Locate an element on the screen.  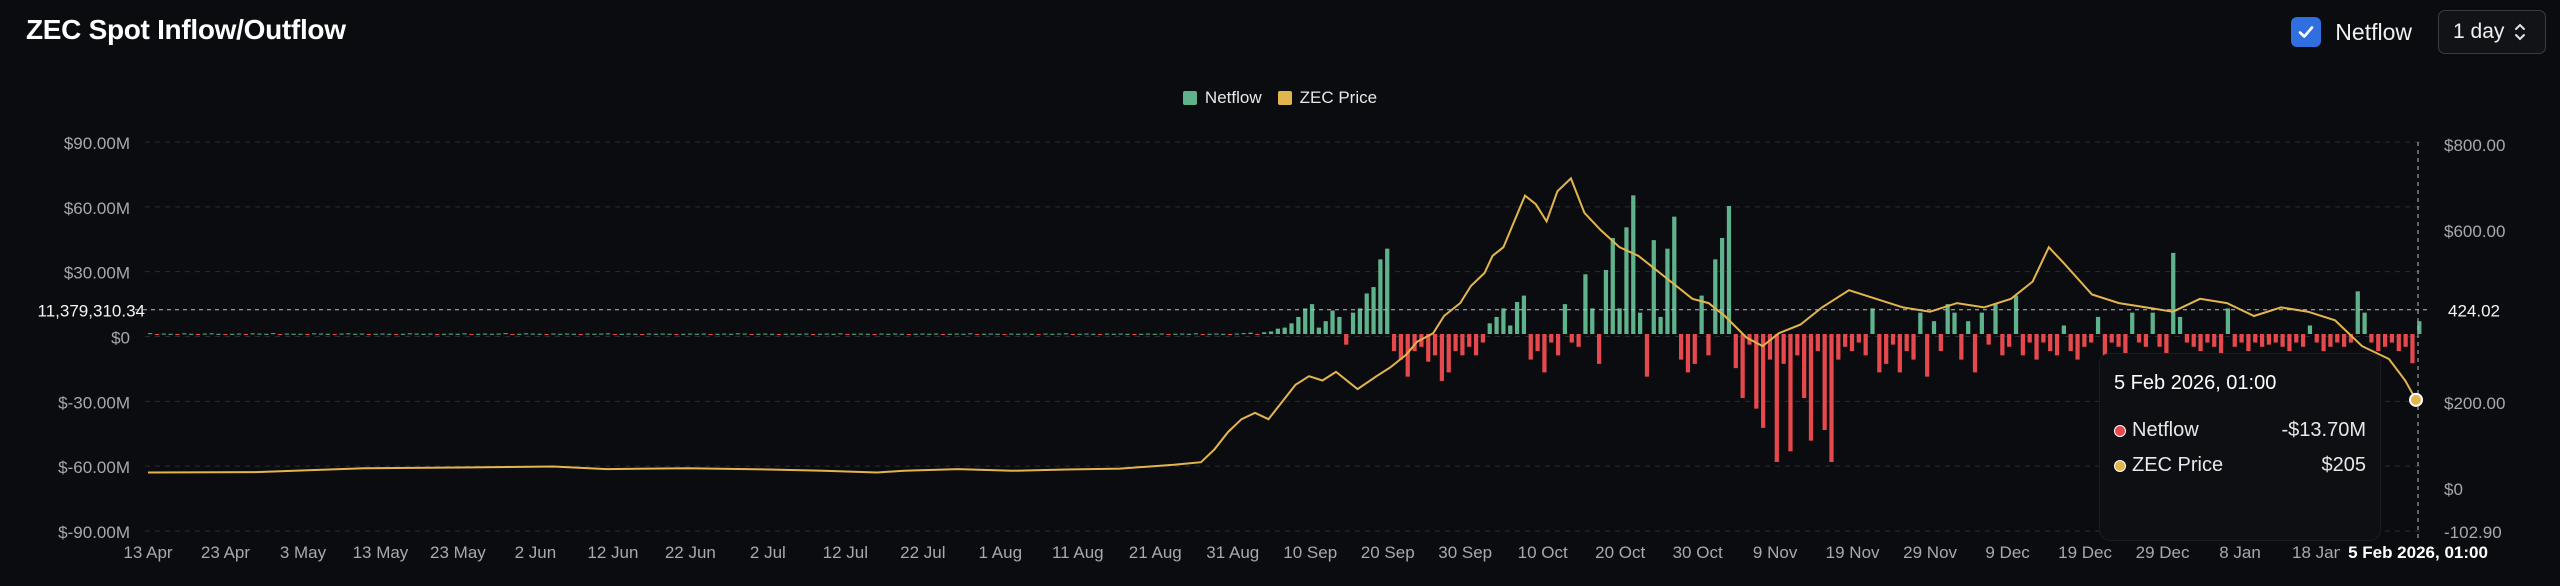
crosshair-left-label: 11,379,310.34 is located at coordinates (91, 311).